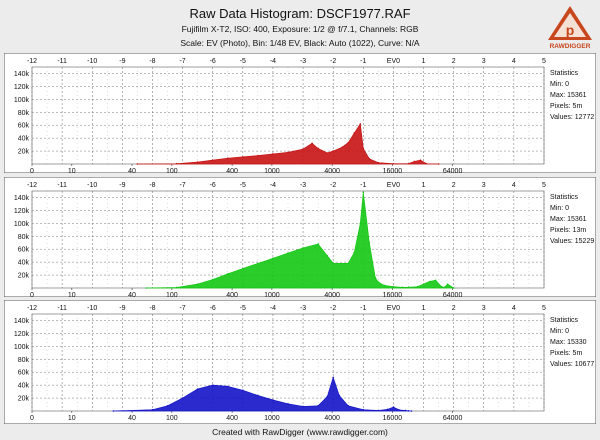  What do you see at coordinates (453, 294) in the screenshot?
I see `raw-tick-label: 64000` at bounding box center [453, 294].